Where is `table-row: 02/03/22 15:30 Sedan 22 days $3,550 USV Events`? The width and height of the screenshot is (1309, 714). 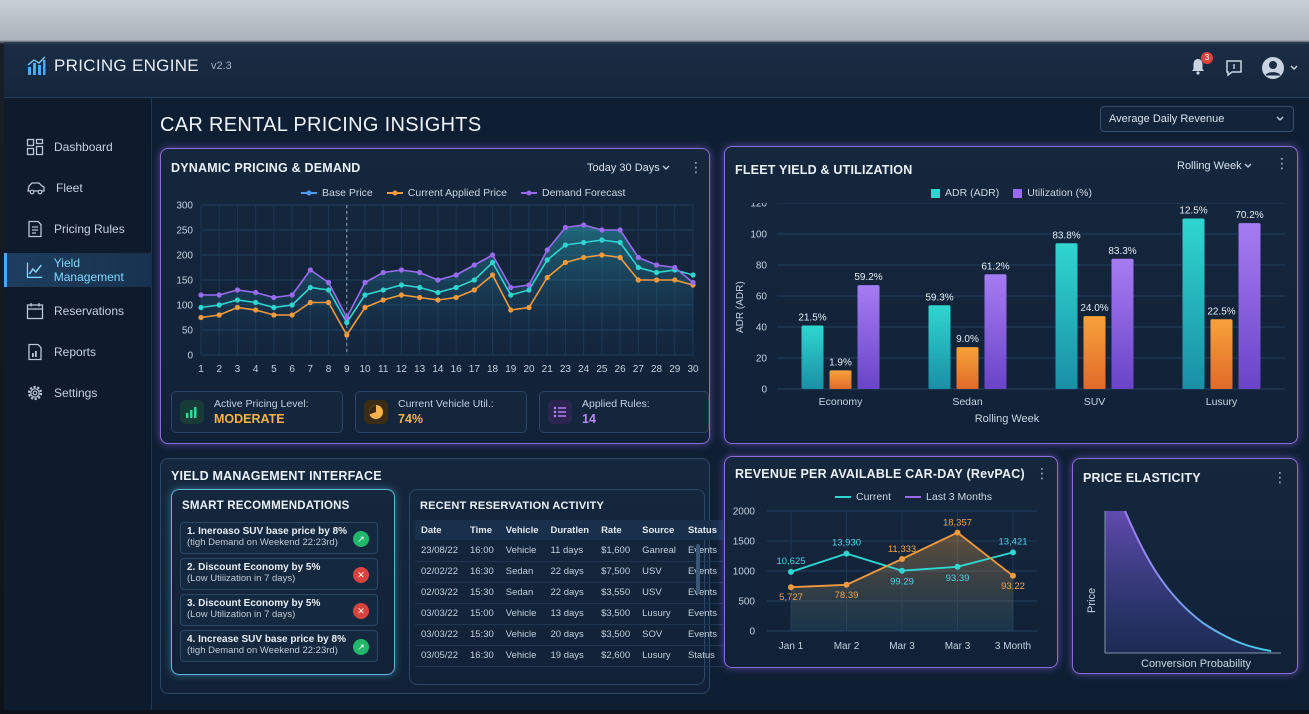 table-row: 02/03/22 15:30 Sedan 22 days $3,550 USV Events is located at coordinates (569, 593).